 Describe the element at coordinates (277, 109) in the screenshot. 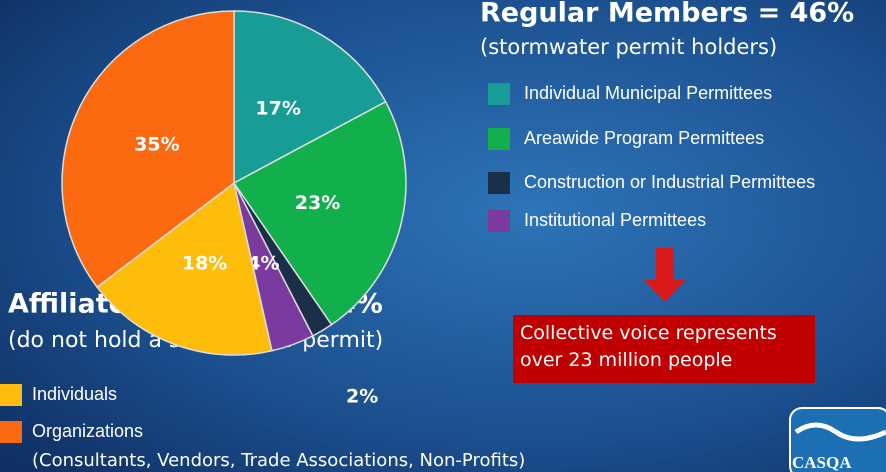

I see `slice-label: 17%` at that location.